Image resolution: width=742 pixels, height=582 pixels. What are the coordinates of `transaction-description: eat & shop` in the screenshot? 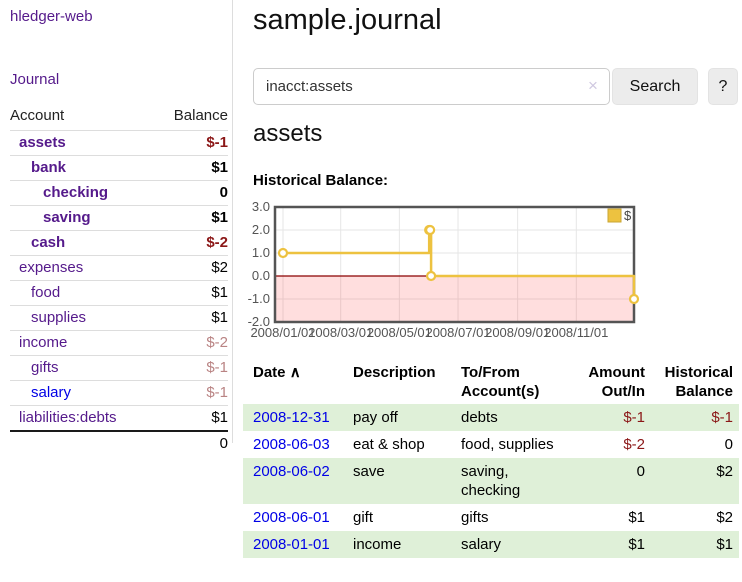 It's located at (389, 444).